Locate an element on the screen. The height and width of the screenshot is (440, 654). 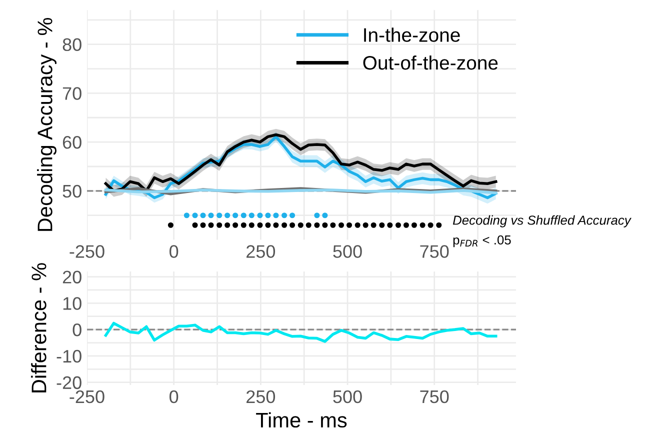
x-axis-title: Time - ms is located at coordinates (301, 420).